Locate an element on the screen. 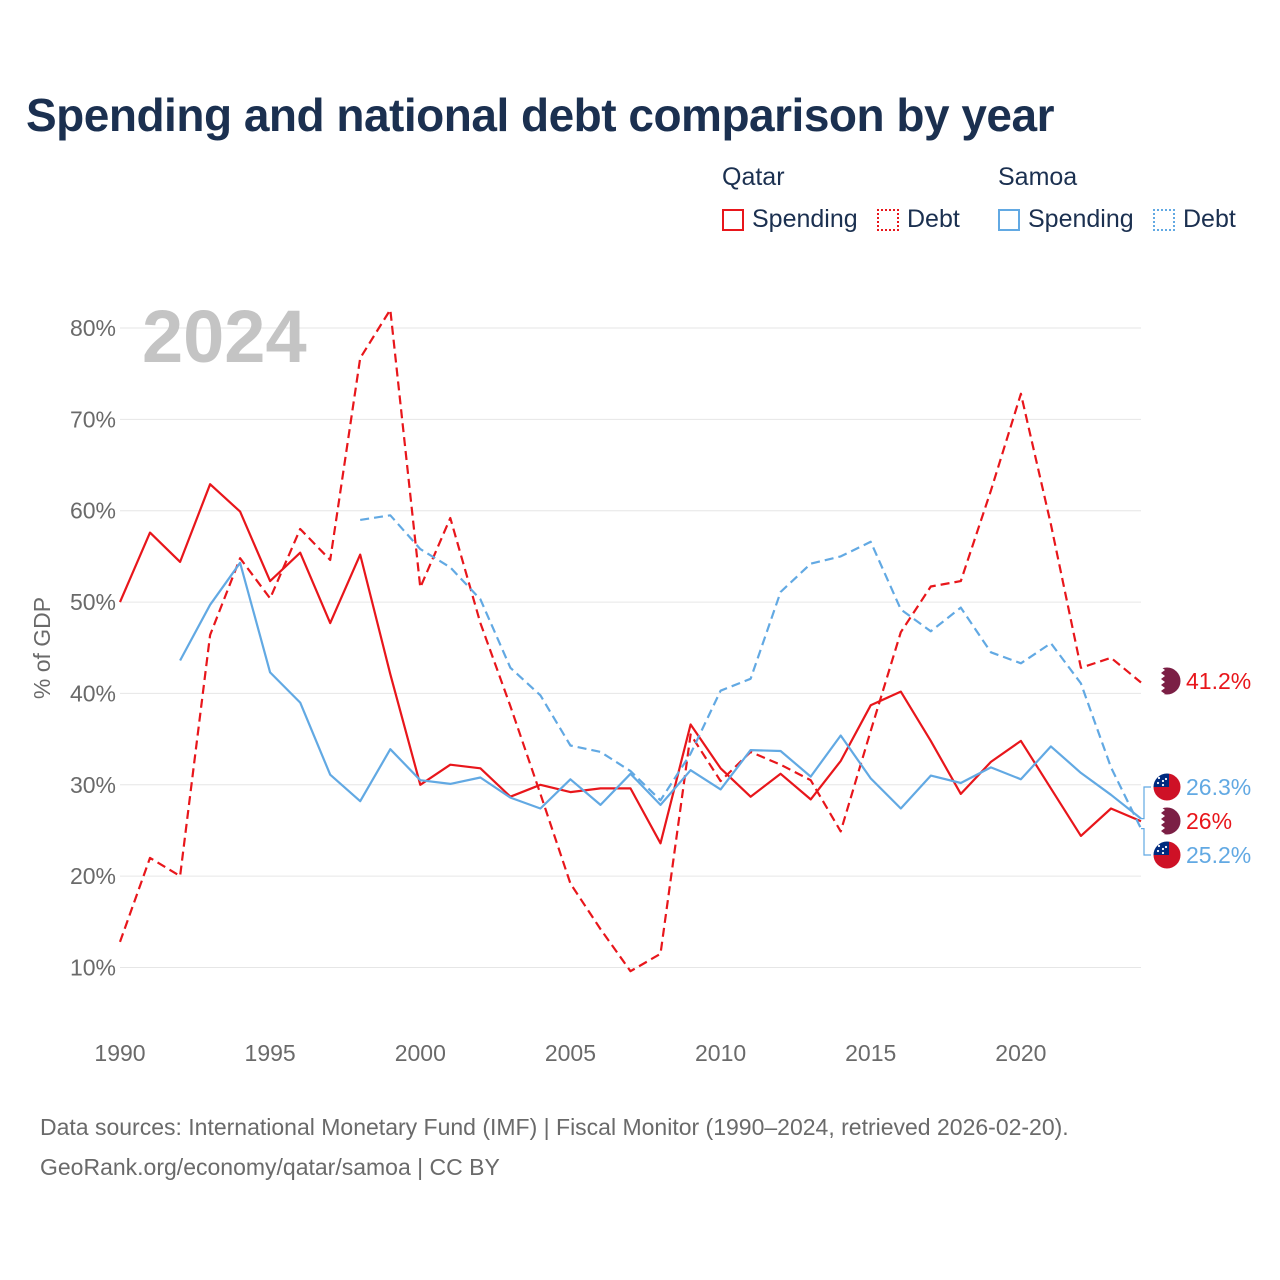  y-tick-label: 80% is located at coordinates (93, 328).